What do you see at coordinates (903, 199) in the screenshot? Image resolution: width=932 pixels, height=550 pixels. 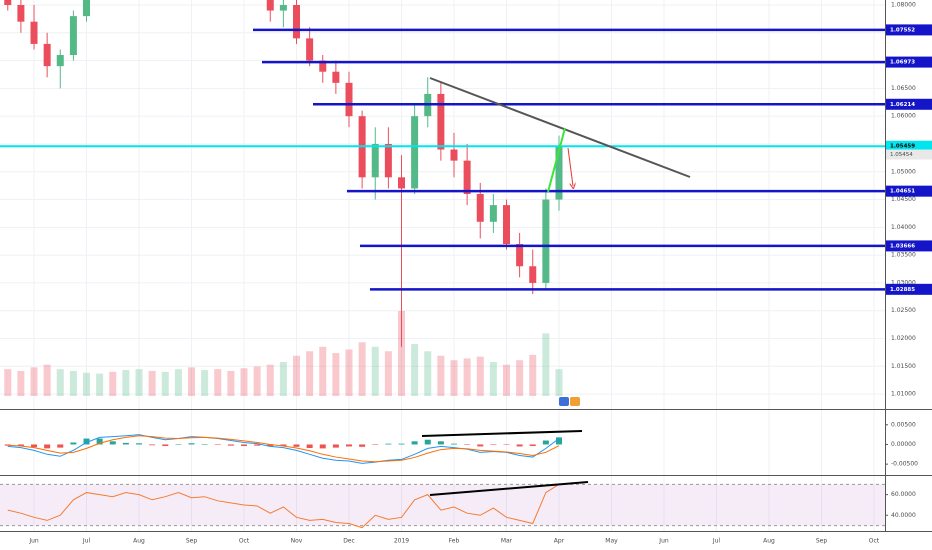 I see `y-tick-label: 1.04500` at bounding box center [903, 199].